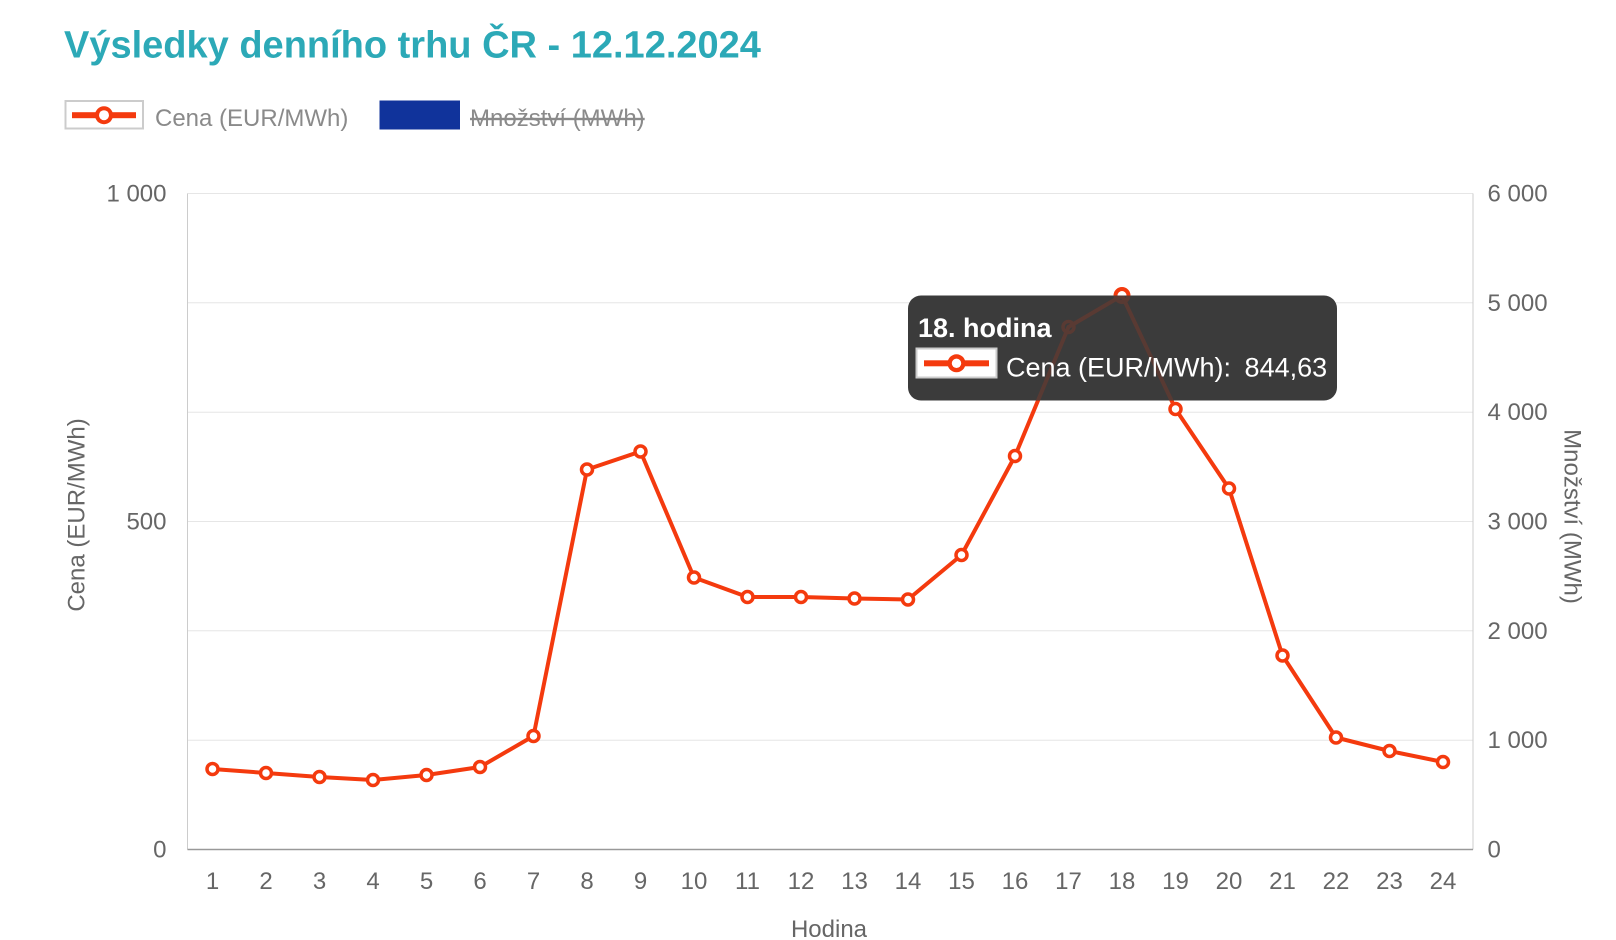 Image resolution: width=1616 pixels, height=940 pixels. Describe the element at coordinates (426, 881) in the screenshot. I see `svg-text: 5` at that location.